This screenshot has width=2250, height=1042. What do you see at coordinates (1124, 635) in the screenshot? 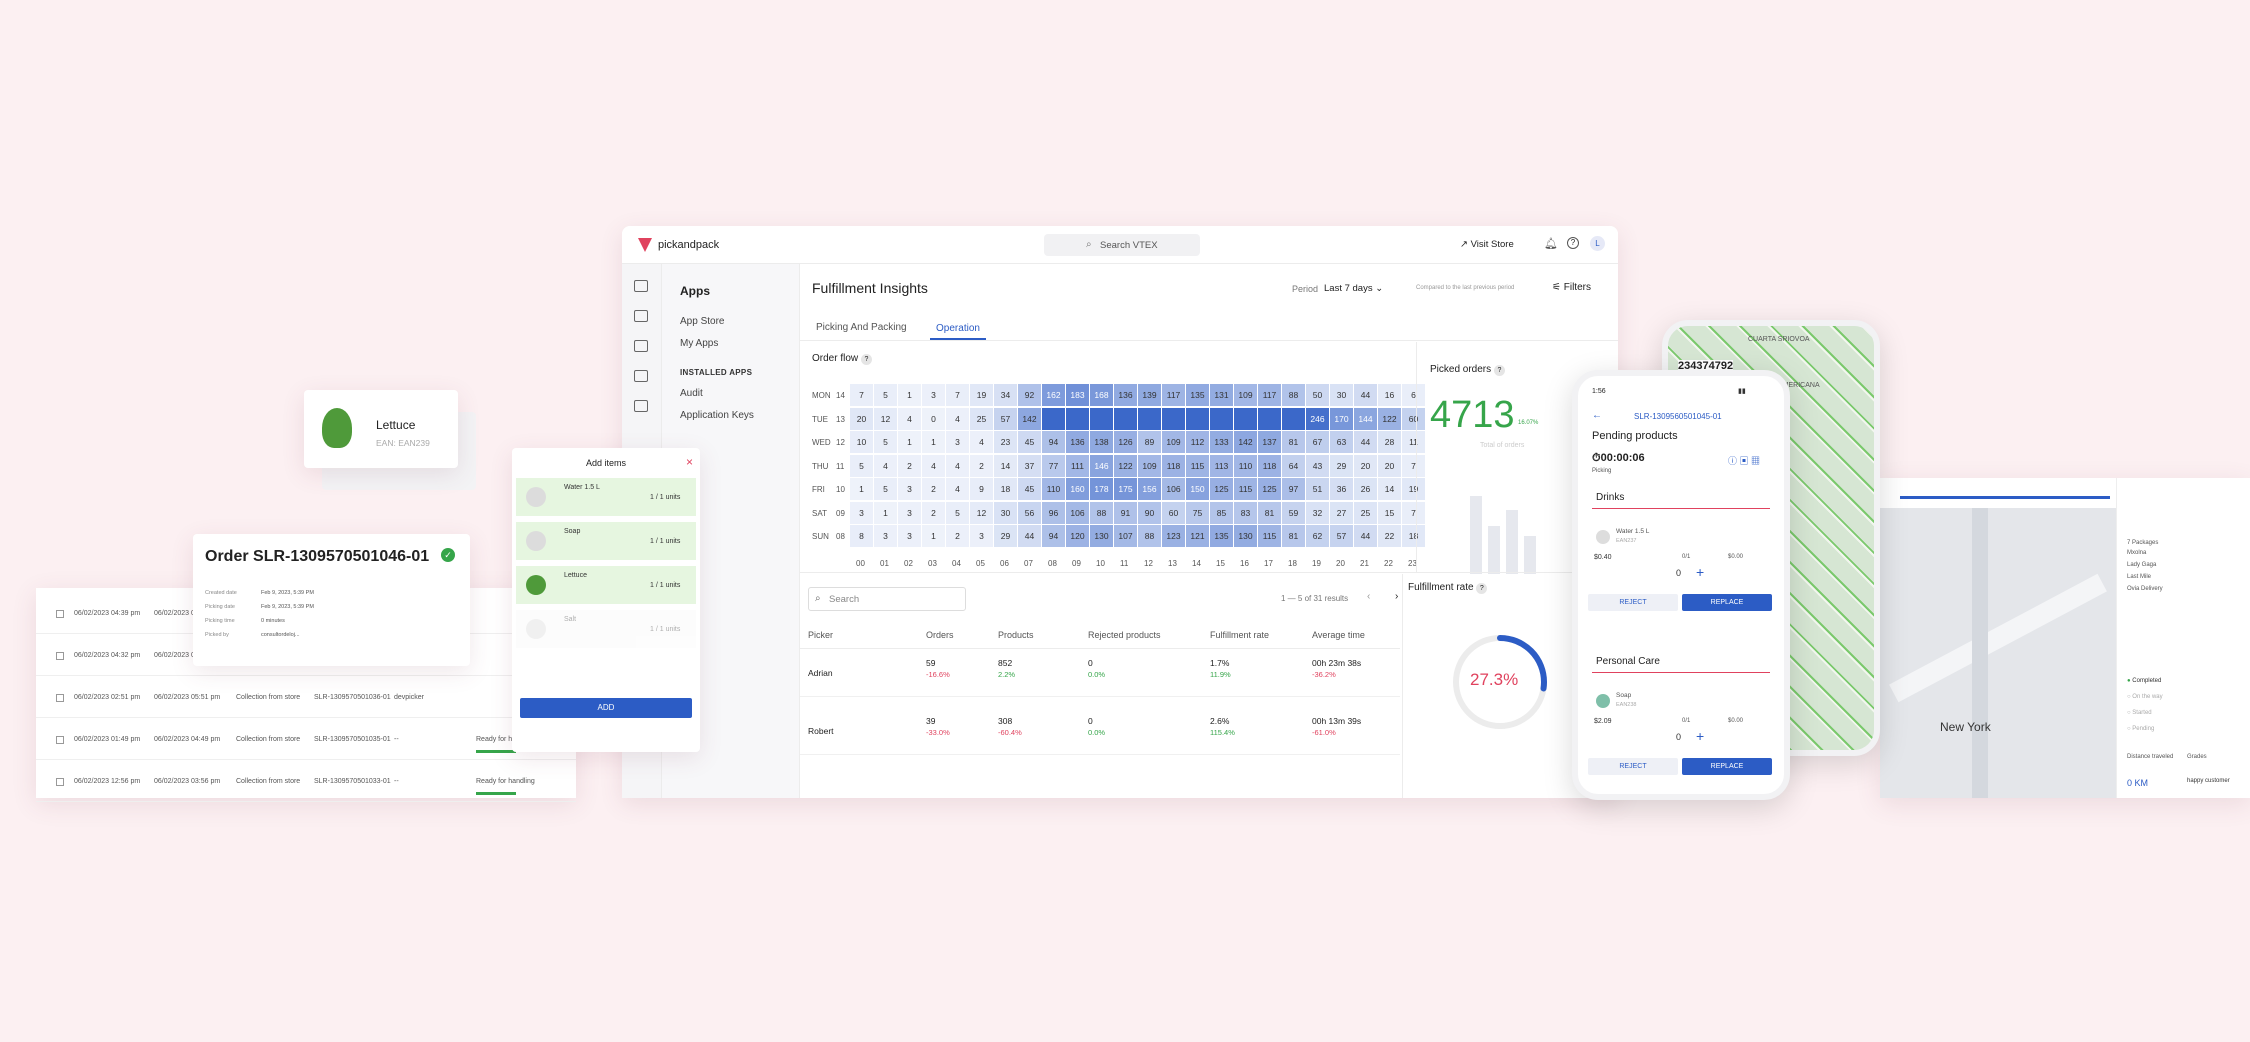
I see `column-header: Rejected products` at bounding box center [1124, 635].